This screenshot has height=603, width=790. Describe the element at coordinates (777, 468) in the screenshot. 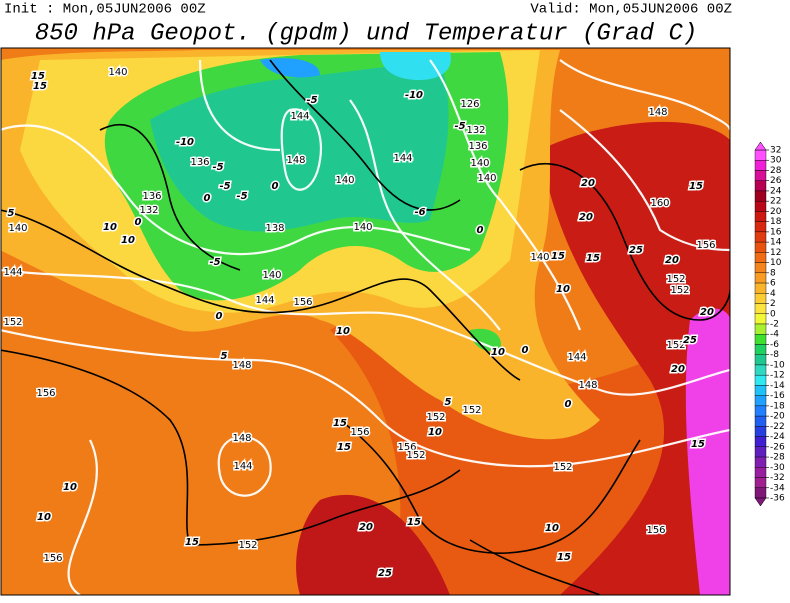

I see `colorbar-label: -30` at that location.